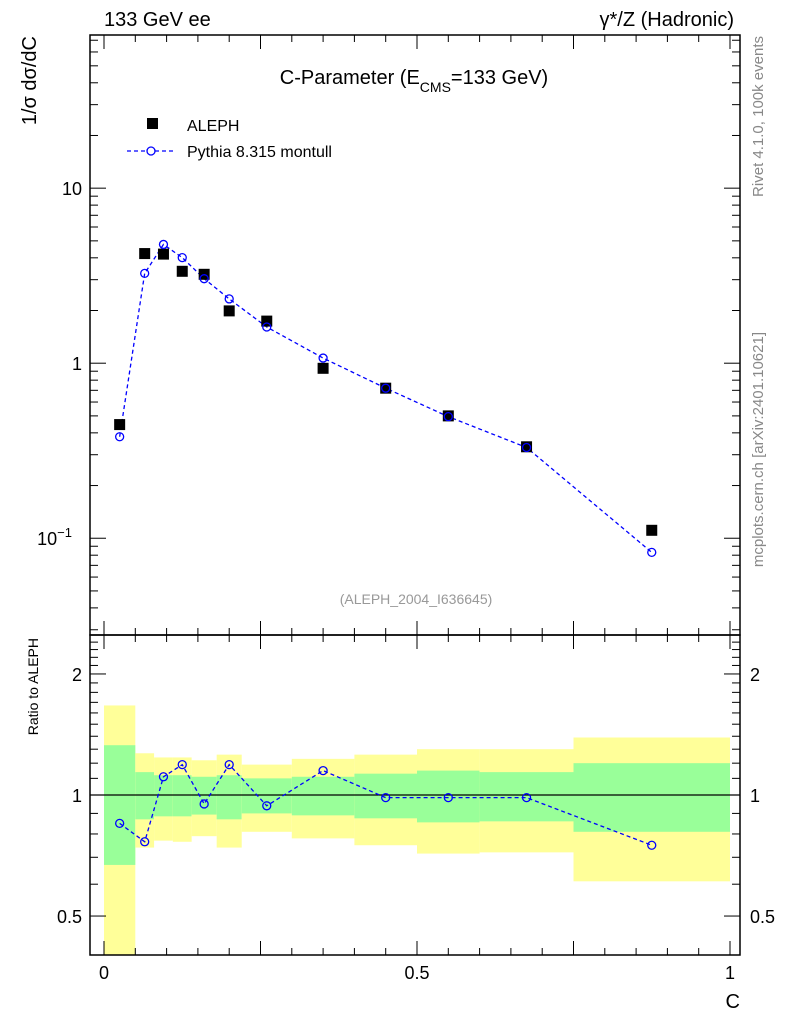 The height and width of the screenshot is (1024, 786). I want to click on legend-aleph-marker, so click(152, 123).